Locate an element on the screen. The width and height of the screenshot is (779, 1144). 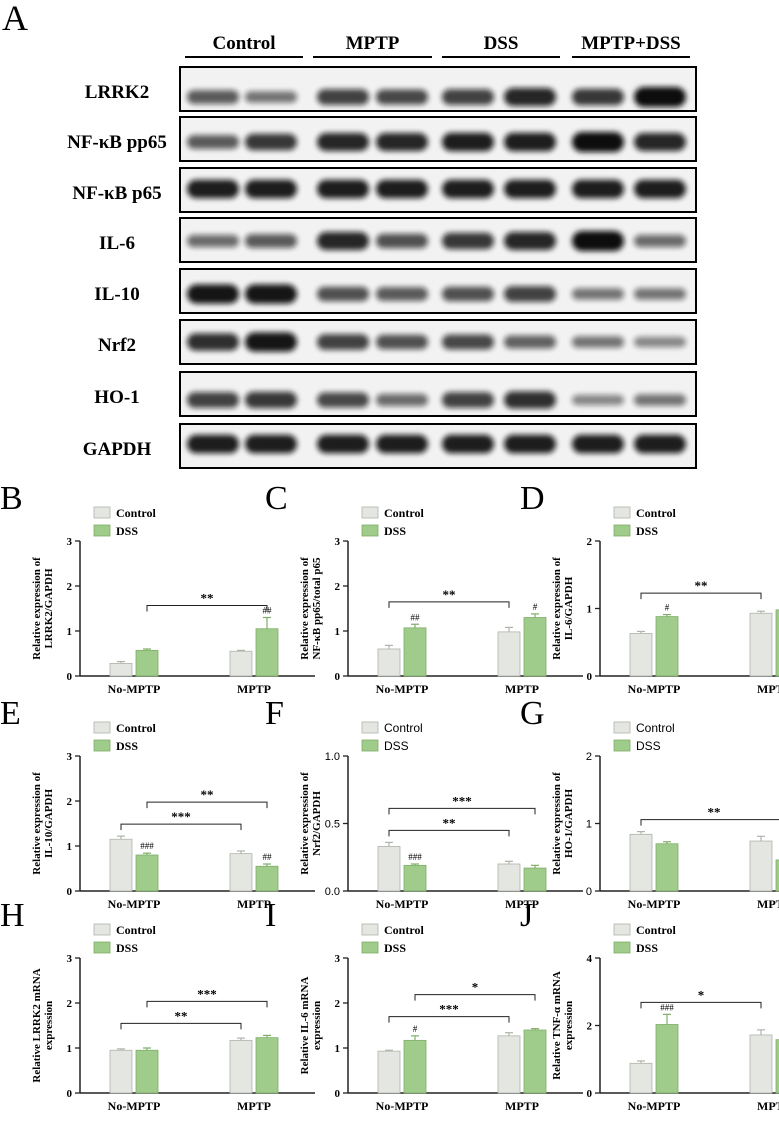
y-tick-label: 4 is located at coordinates (590, 959).